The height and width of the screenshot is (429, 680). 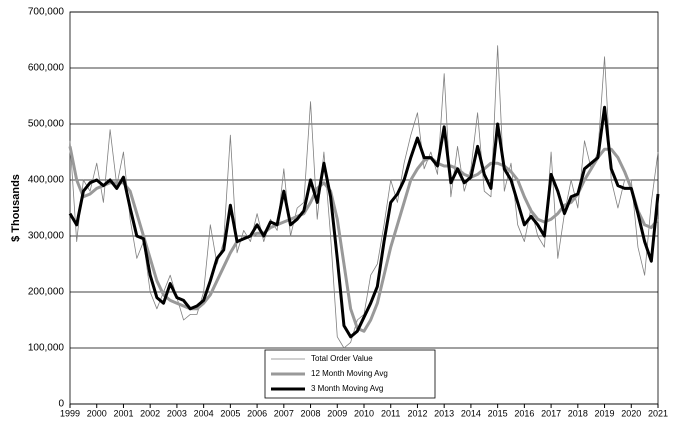 What do you see at coordinates (46, 348) in the screenshot?
I see `y-tick-label: 100,000` at bounding box center [46, 348].